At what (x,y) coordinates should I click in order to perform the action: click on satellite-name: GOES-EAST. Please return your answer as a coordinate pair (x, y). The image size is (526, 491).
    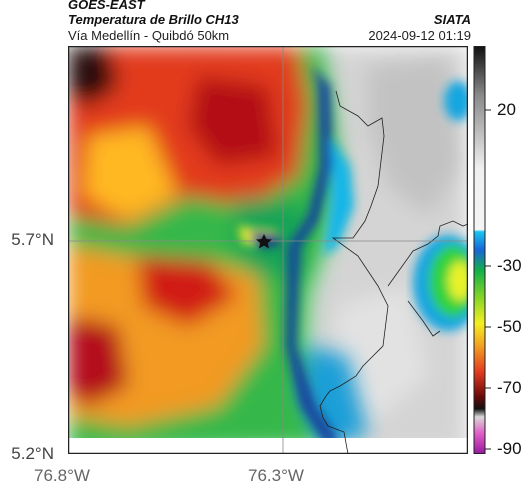
    Looking at the image, I should click on (106, 6).